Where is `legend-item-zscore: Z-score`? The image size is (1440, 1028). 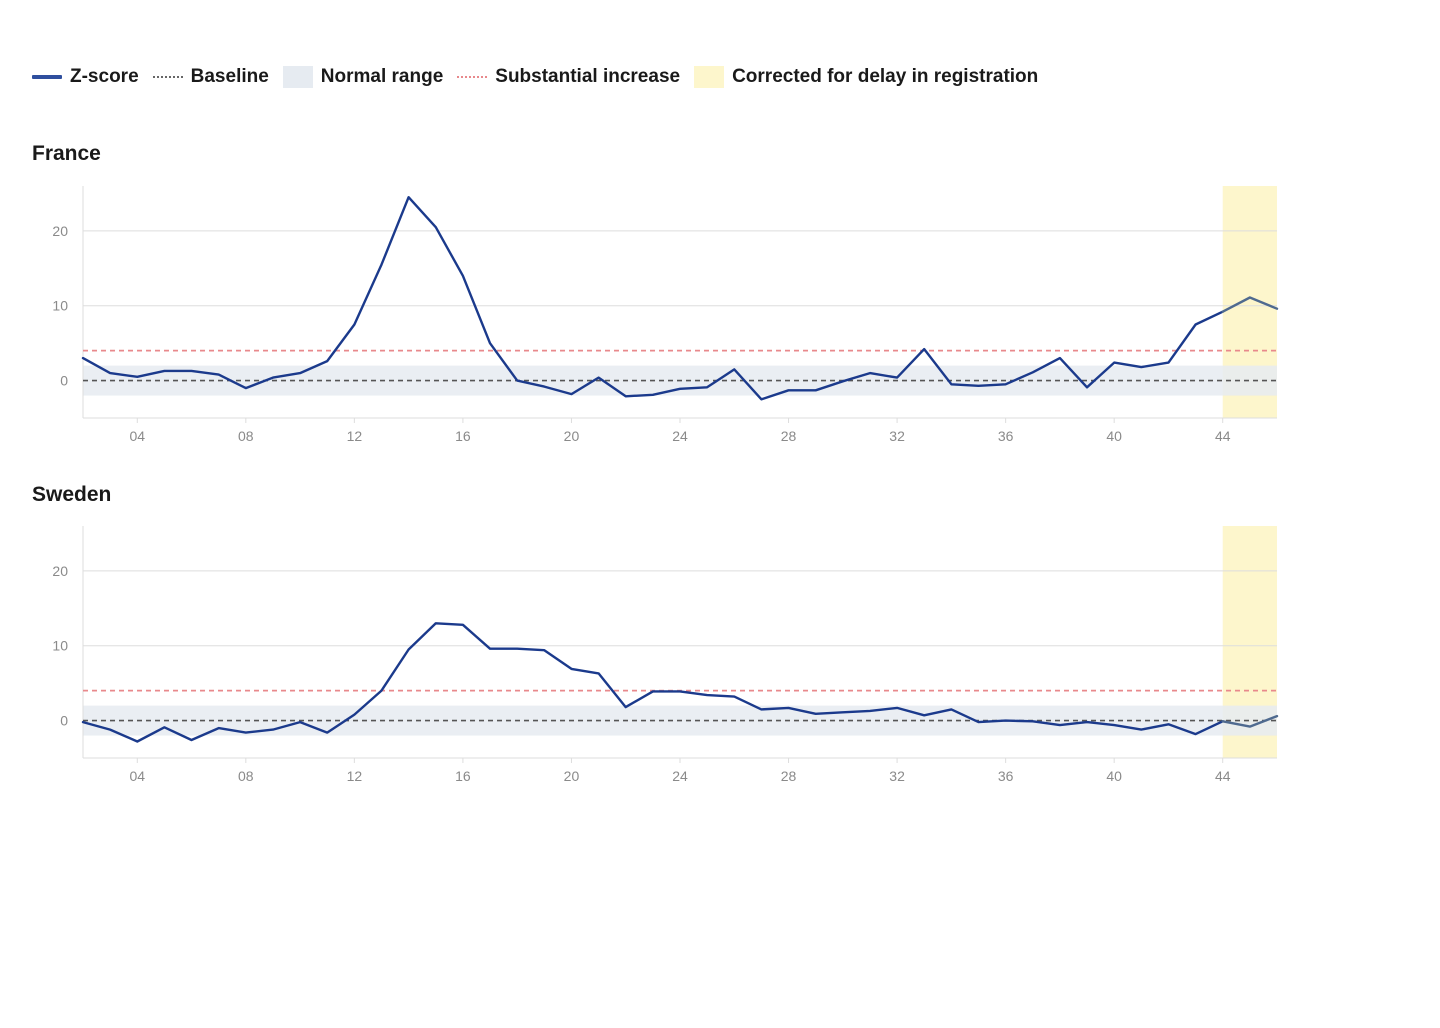 legend-item-zscore: Z-score is located at coordinates (85, 77).